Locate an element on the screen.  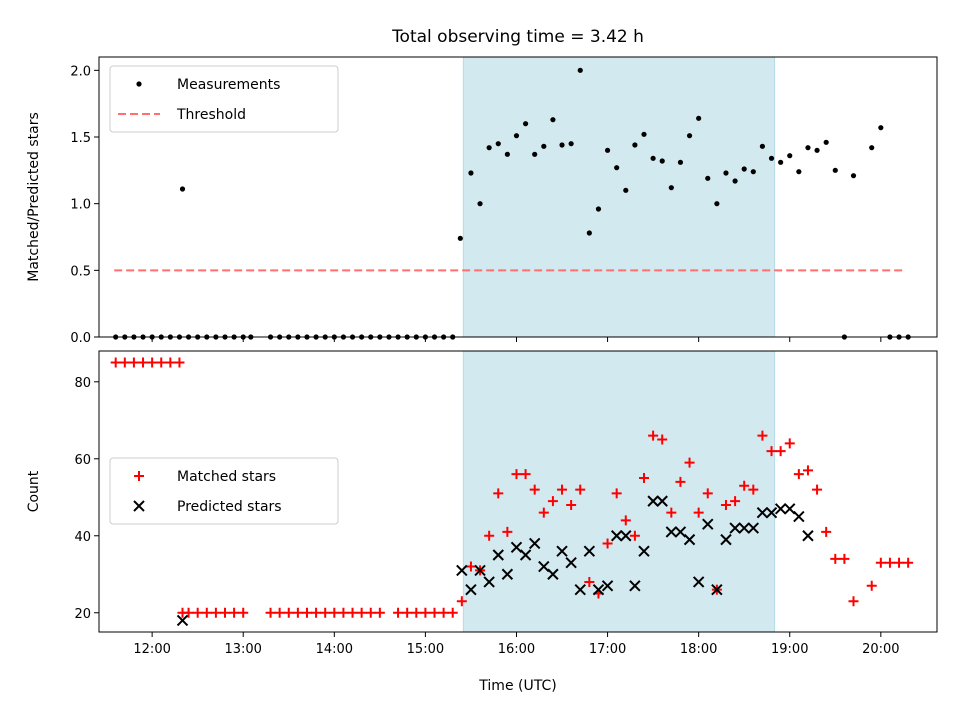
legend-label: Predicted stars is located at coordinates (229, 507).